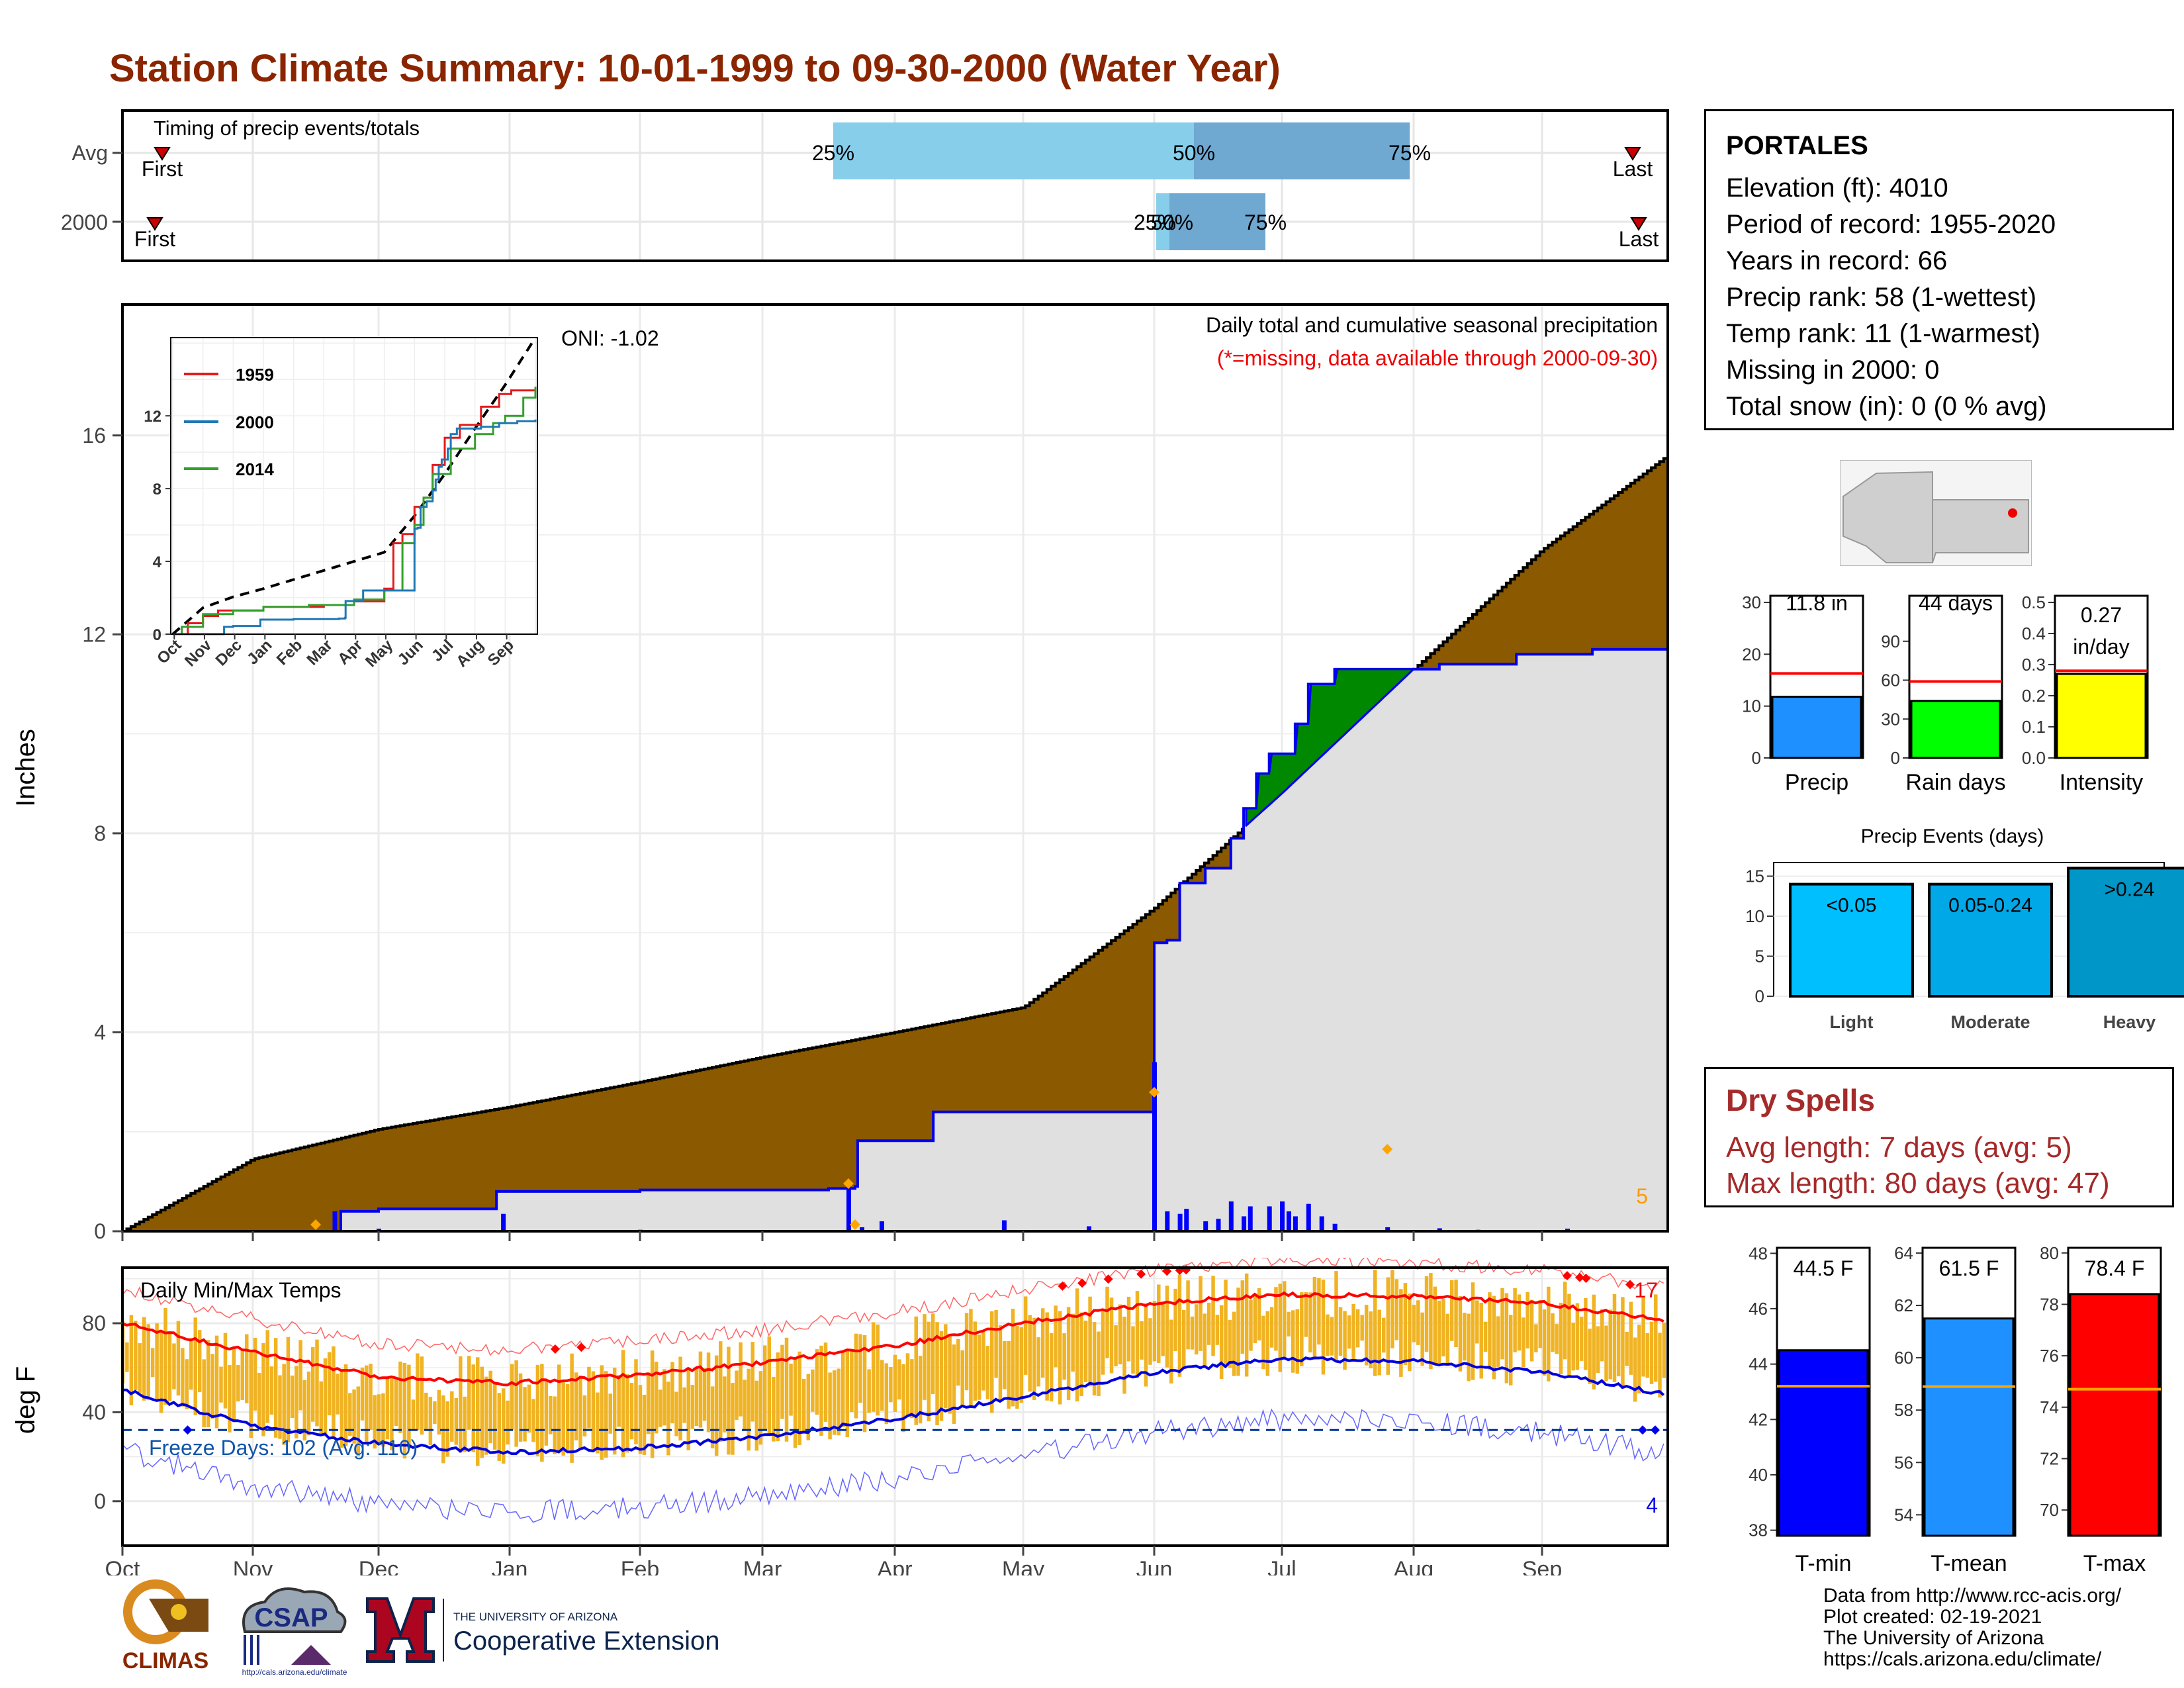 The image size is (2184, 1688). Describe the element at coordinates (893, 1406) in the screenshot. I see `avg-min-line` at that location.